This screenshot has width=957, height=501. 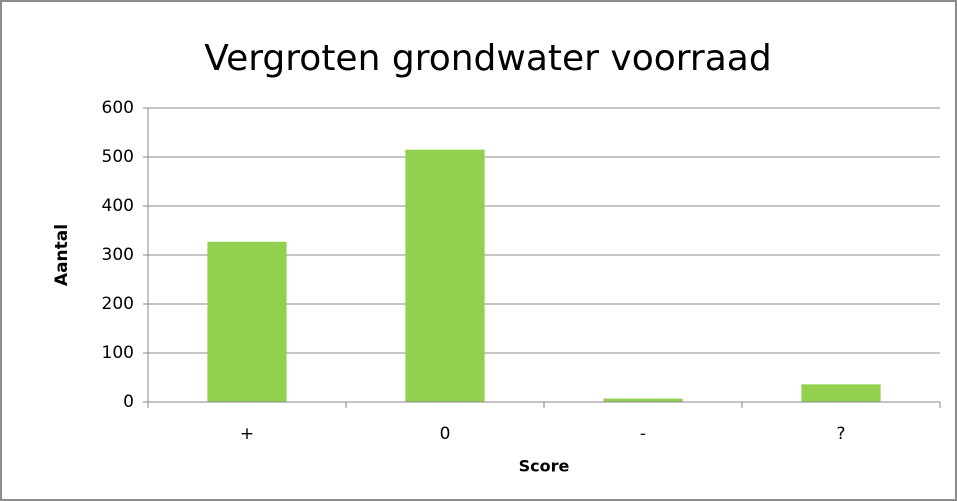 I want to click on x-tick-label: +, so click(x=247, y=434).